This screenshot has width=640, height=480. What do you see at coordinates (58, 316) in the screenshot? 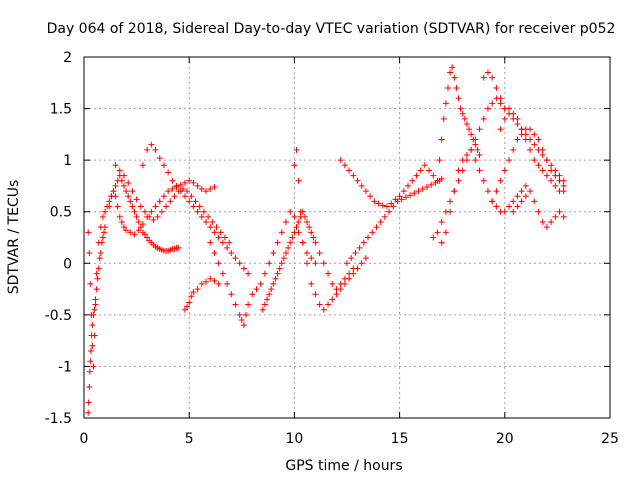
I see `y-tick-label: -0.5` at bounding box center [58, 316].